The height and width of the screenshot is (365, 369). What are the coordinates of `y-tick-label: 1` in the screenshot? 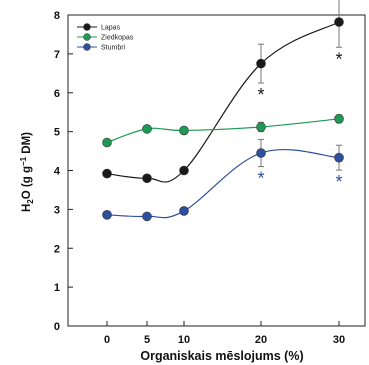 It's located at (57, 288).